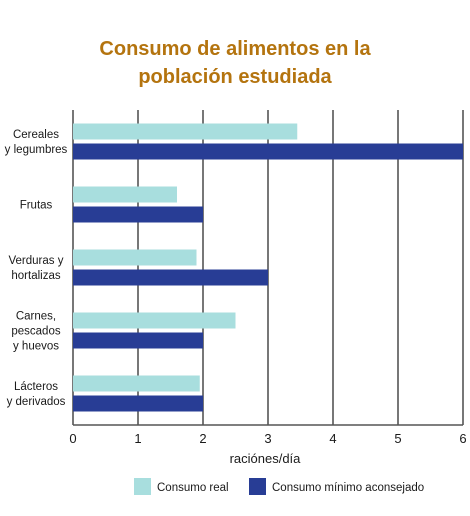  Describe the element at coordinates (202, 438) in the screenshot. I see `x-tick-label: 2` at that location.